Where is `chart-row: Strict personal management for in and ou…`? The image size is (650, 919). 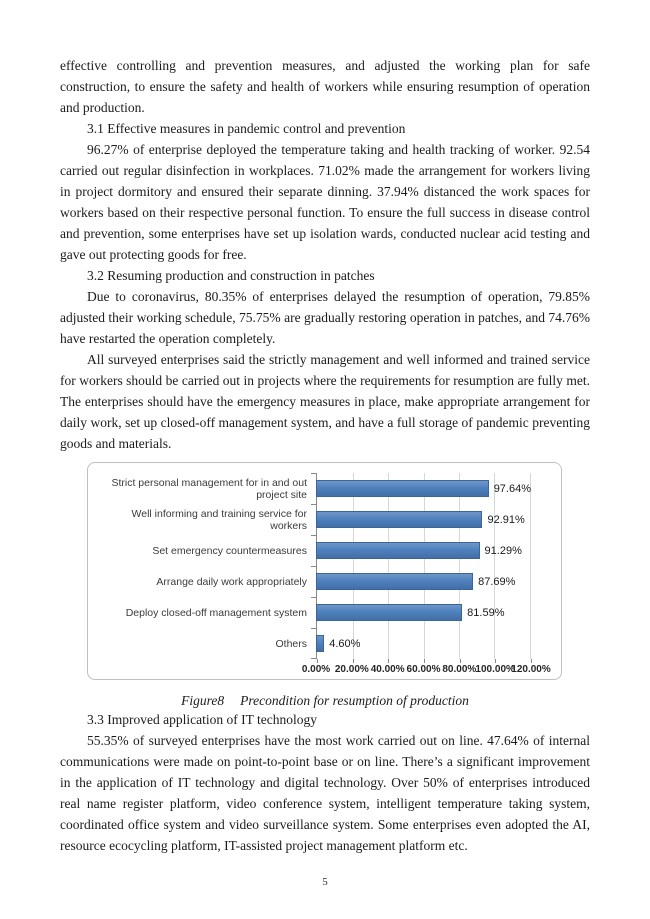 chart-row: Strict personal management for in and ou… is located at coordinates (327, 488).